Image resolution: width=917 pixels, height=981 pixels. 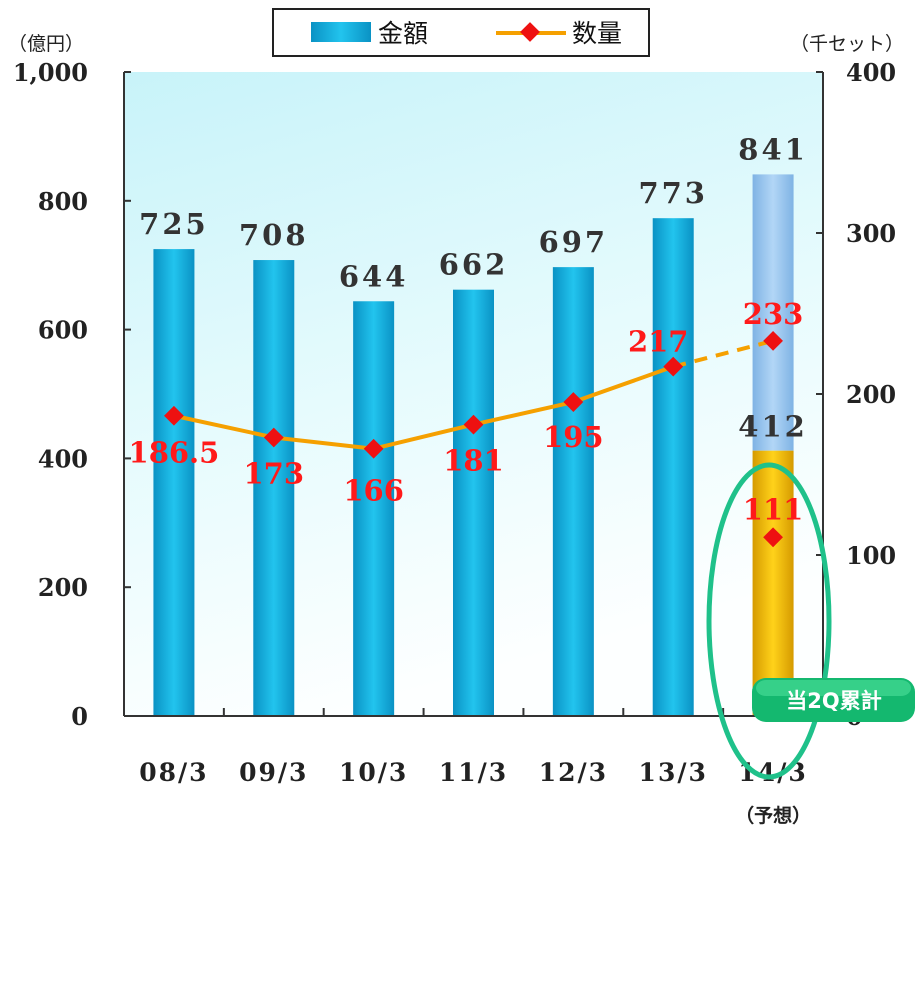 I want to click on right-tick-label: 200, so click(x=871, y=394).